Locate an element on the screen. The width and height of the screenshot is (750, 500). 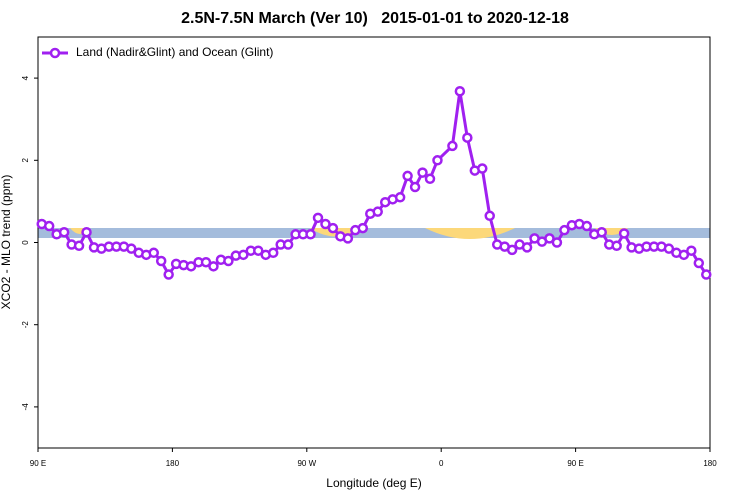
legend-label: Land (Nadir&Glint) and Ocean (Glint) is located at coordinates (174, 52).